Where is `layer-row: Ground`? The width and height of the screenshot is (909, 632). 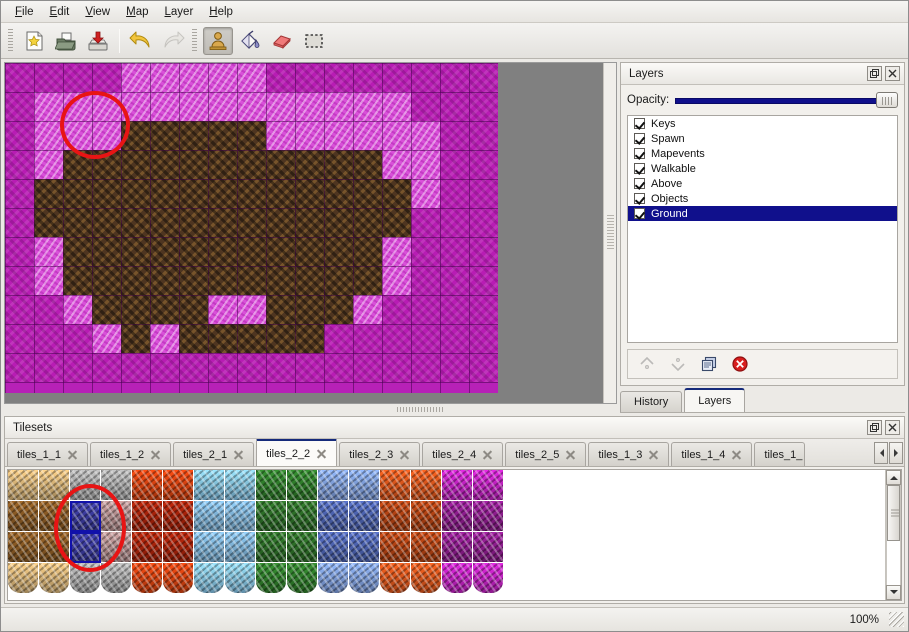 layer-row: Ground is located at coordinates (762, 213).